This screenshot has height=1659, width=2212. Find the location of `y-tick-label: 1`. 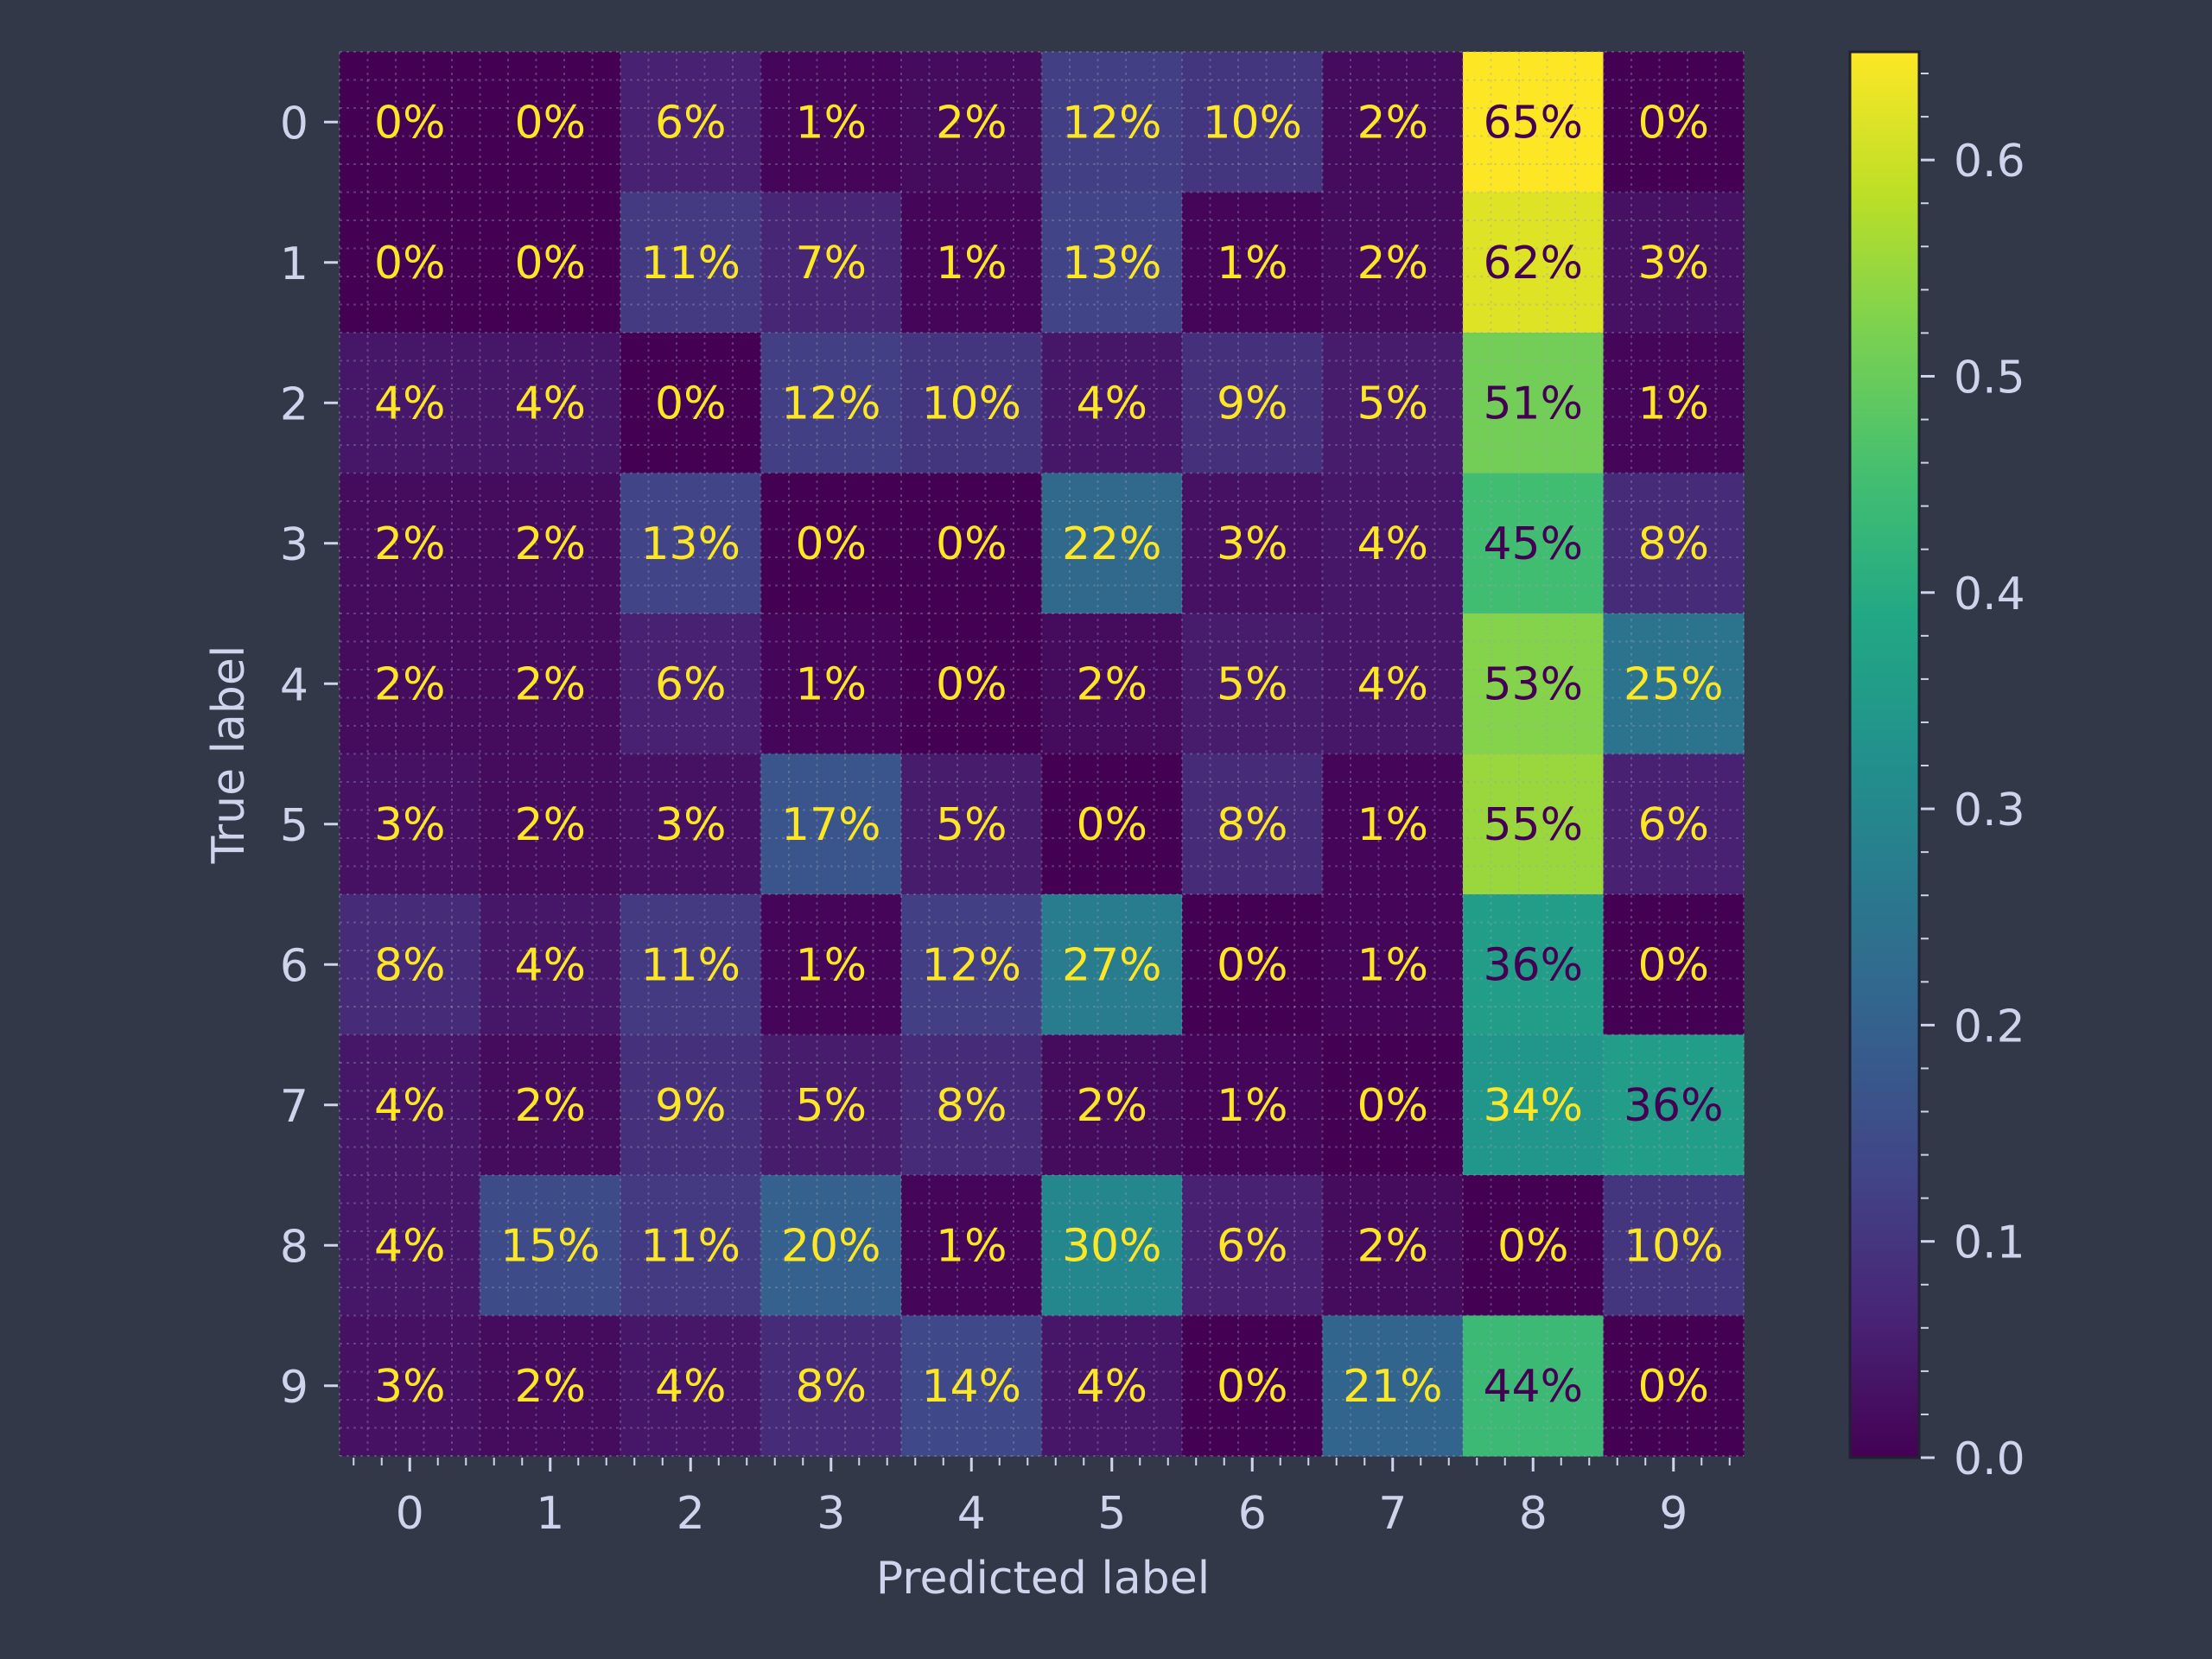

y-tick-label: 1 is located at coordinates (294, 264).